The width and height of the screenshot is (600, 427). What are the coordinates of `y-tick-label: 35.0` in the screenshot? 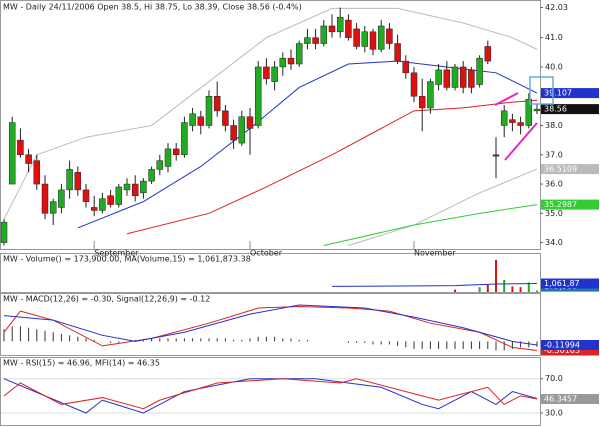 It's located at (554, 213).